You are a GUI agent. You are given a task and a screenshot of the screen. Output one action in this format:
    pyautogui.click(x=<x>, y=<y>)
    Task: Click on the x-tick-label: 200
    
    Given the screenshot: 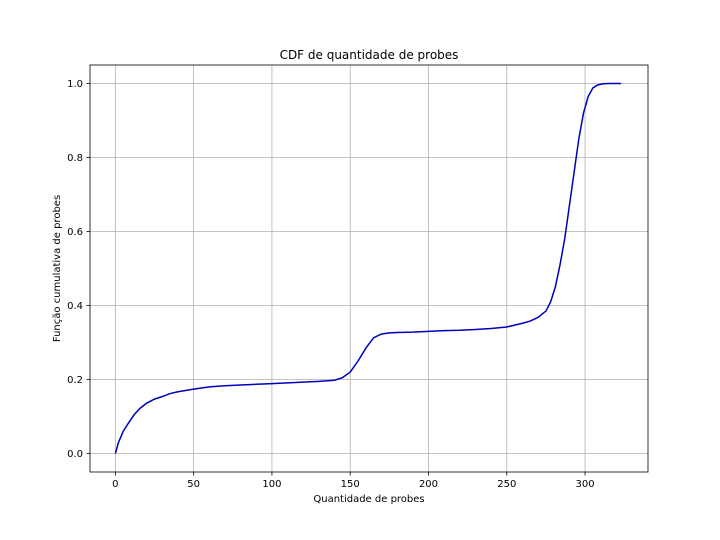 What is the action you would take?
    pyautogui.click(x=428, y=484)
    